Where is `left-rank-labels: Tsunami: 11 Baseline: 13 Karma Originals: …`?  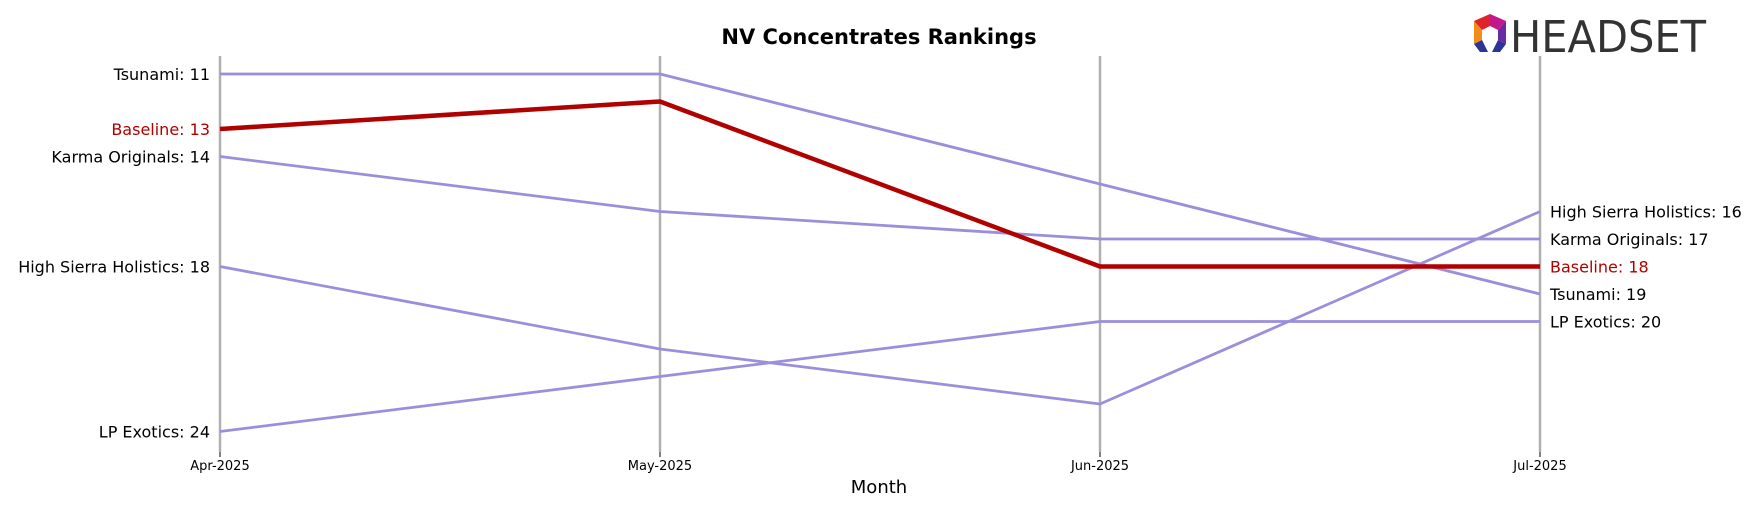
left-rank-labels: Tsunami: 11 Baseline: 13 Karma Originals: … is located at coordinates (114, 253).